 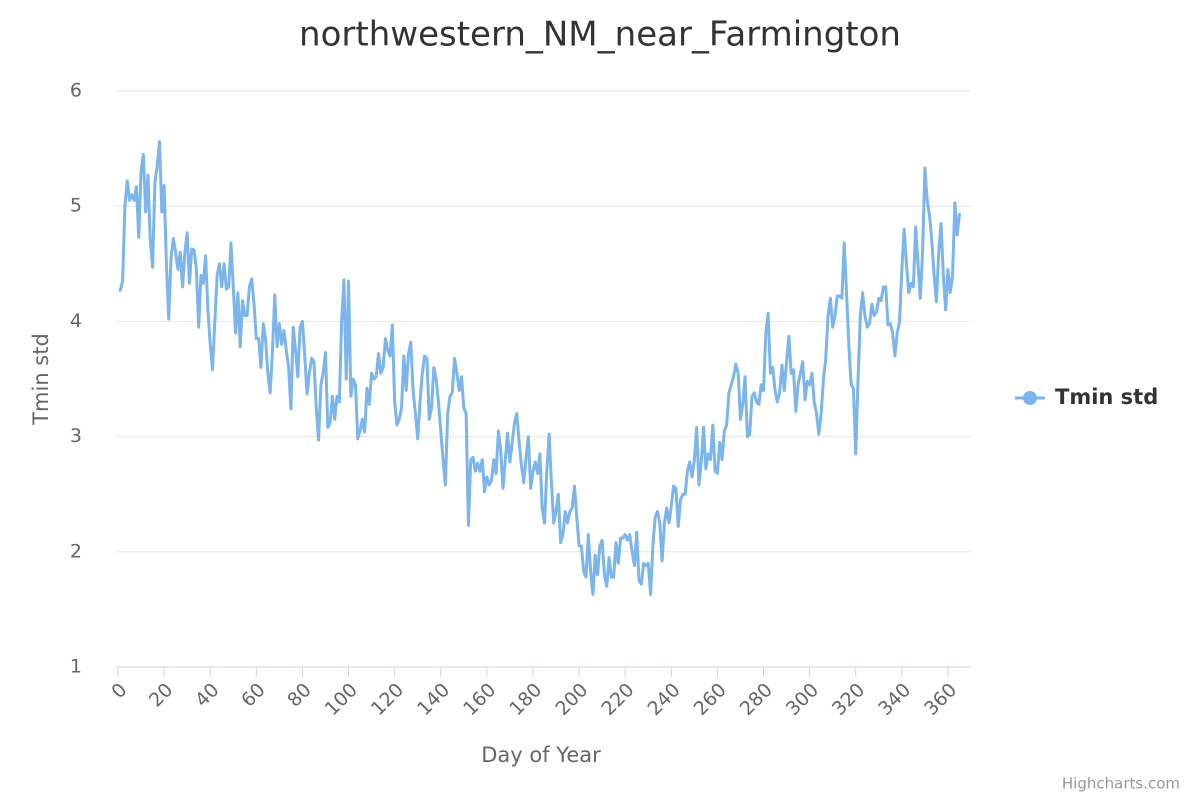 I want to click on chart-title: northwestern_NM_near_Farmington, so click(x=600, y=35).